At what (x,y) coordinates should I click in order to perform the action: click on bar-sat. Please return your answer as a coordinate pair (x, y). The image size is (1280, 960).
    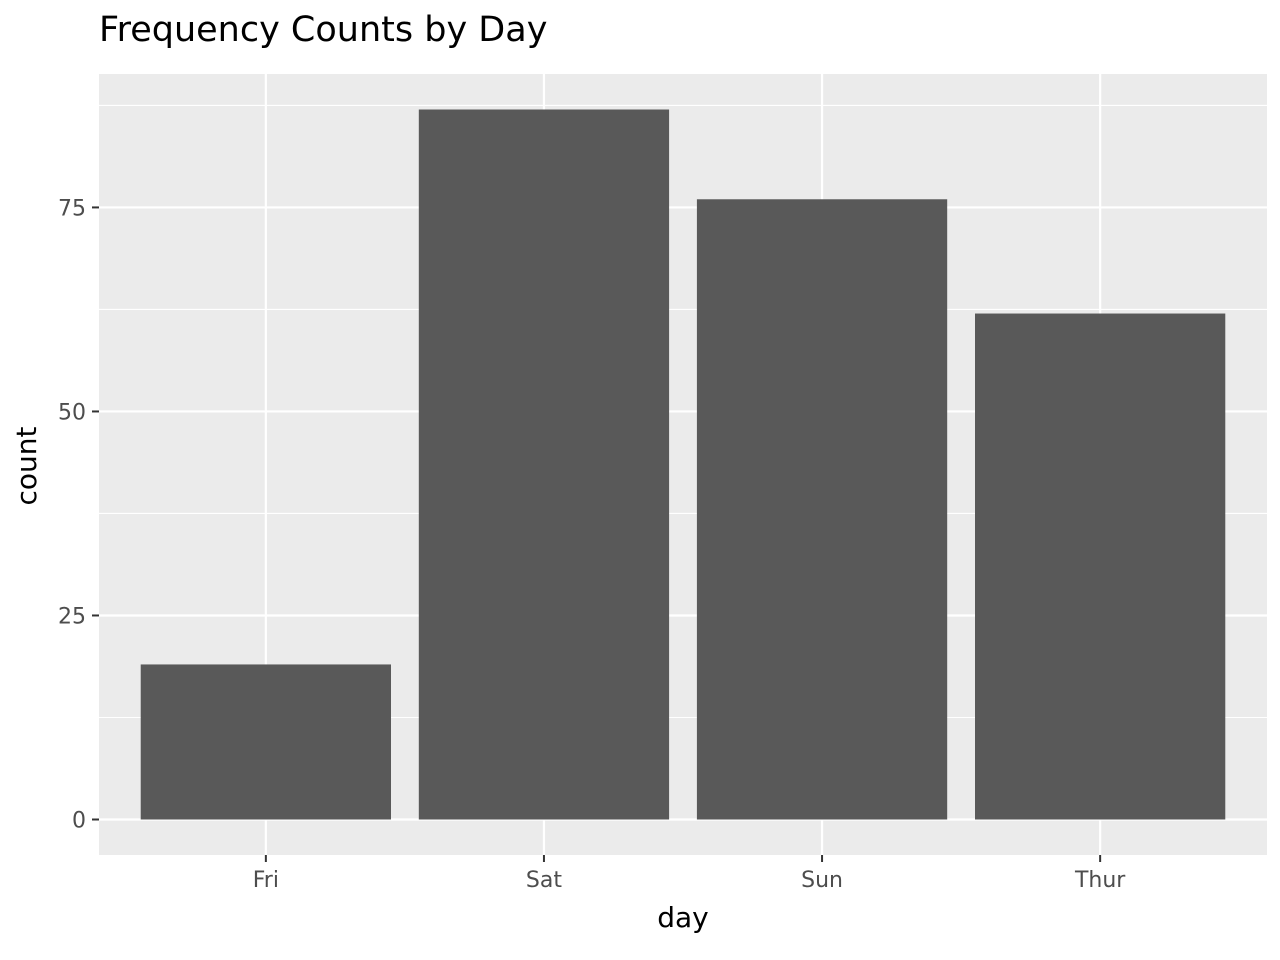
    Looking at the image, I should click on (544, 464).